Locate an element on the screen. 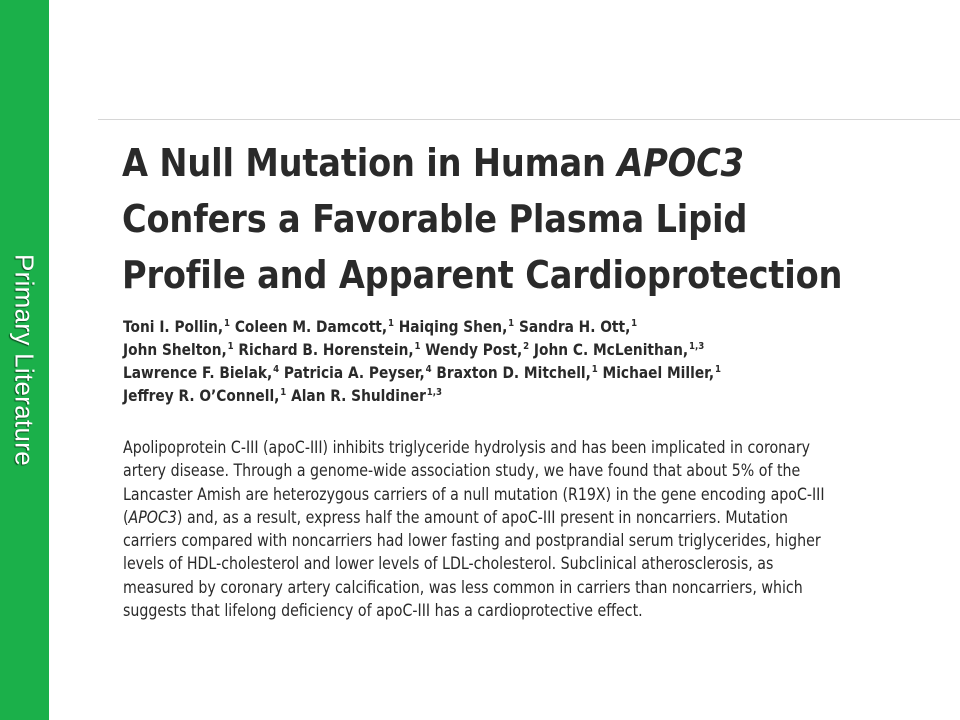 The image size is (960, 720). title-line-1: A Null Mutation in Human APOC3 is located at coordinates (485, 163).